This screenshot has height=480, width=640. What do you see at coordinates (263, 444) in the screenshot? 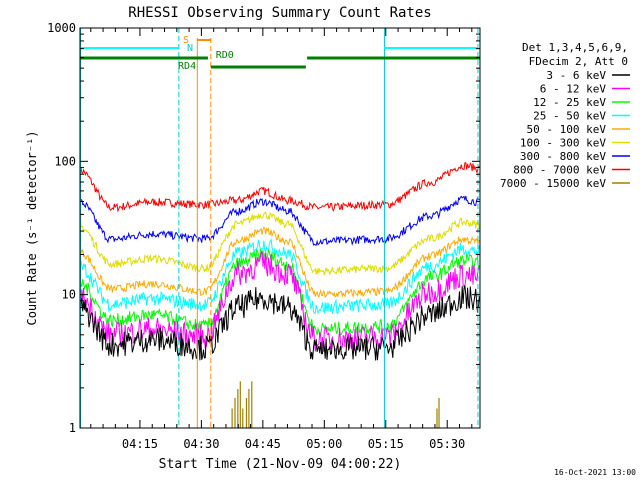
I see `x-tick-label: 04:45` at bounding box center [263, 444].